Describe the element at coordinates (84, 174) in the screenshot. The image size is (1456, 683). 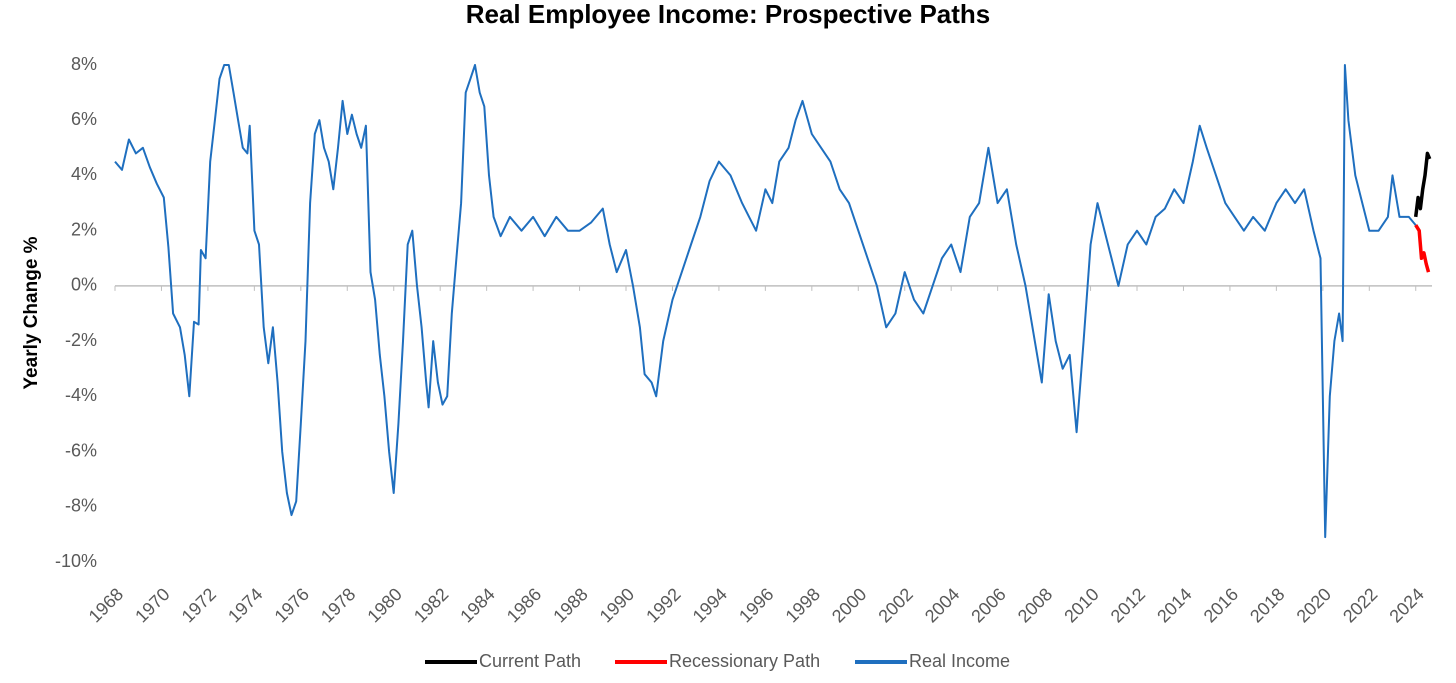
I see `y-tick-label: 4%` at that location.